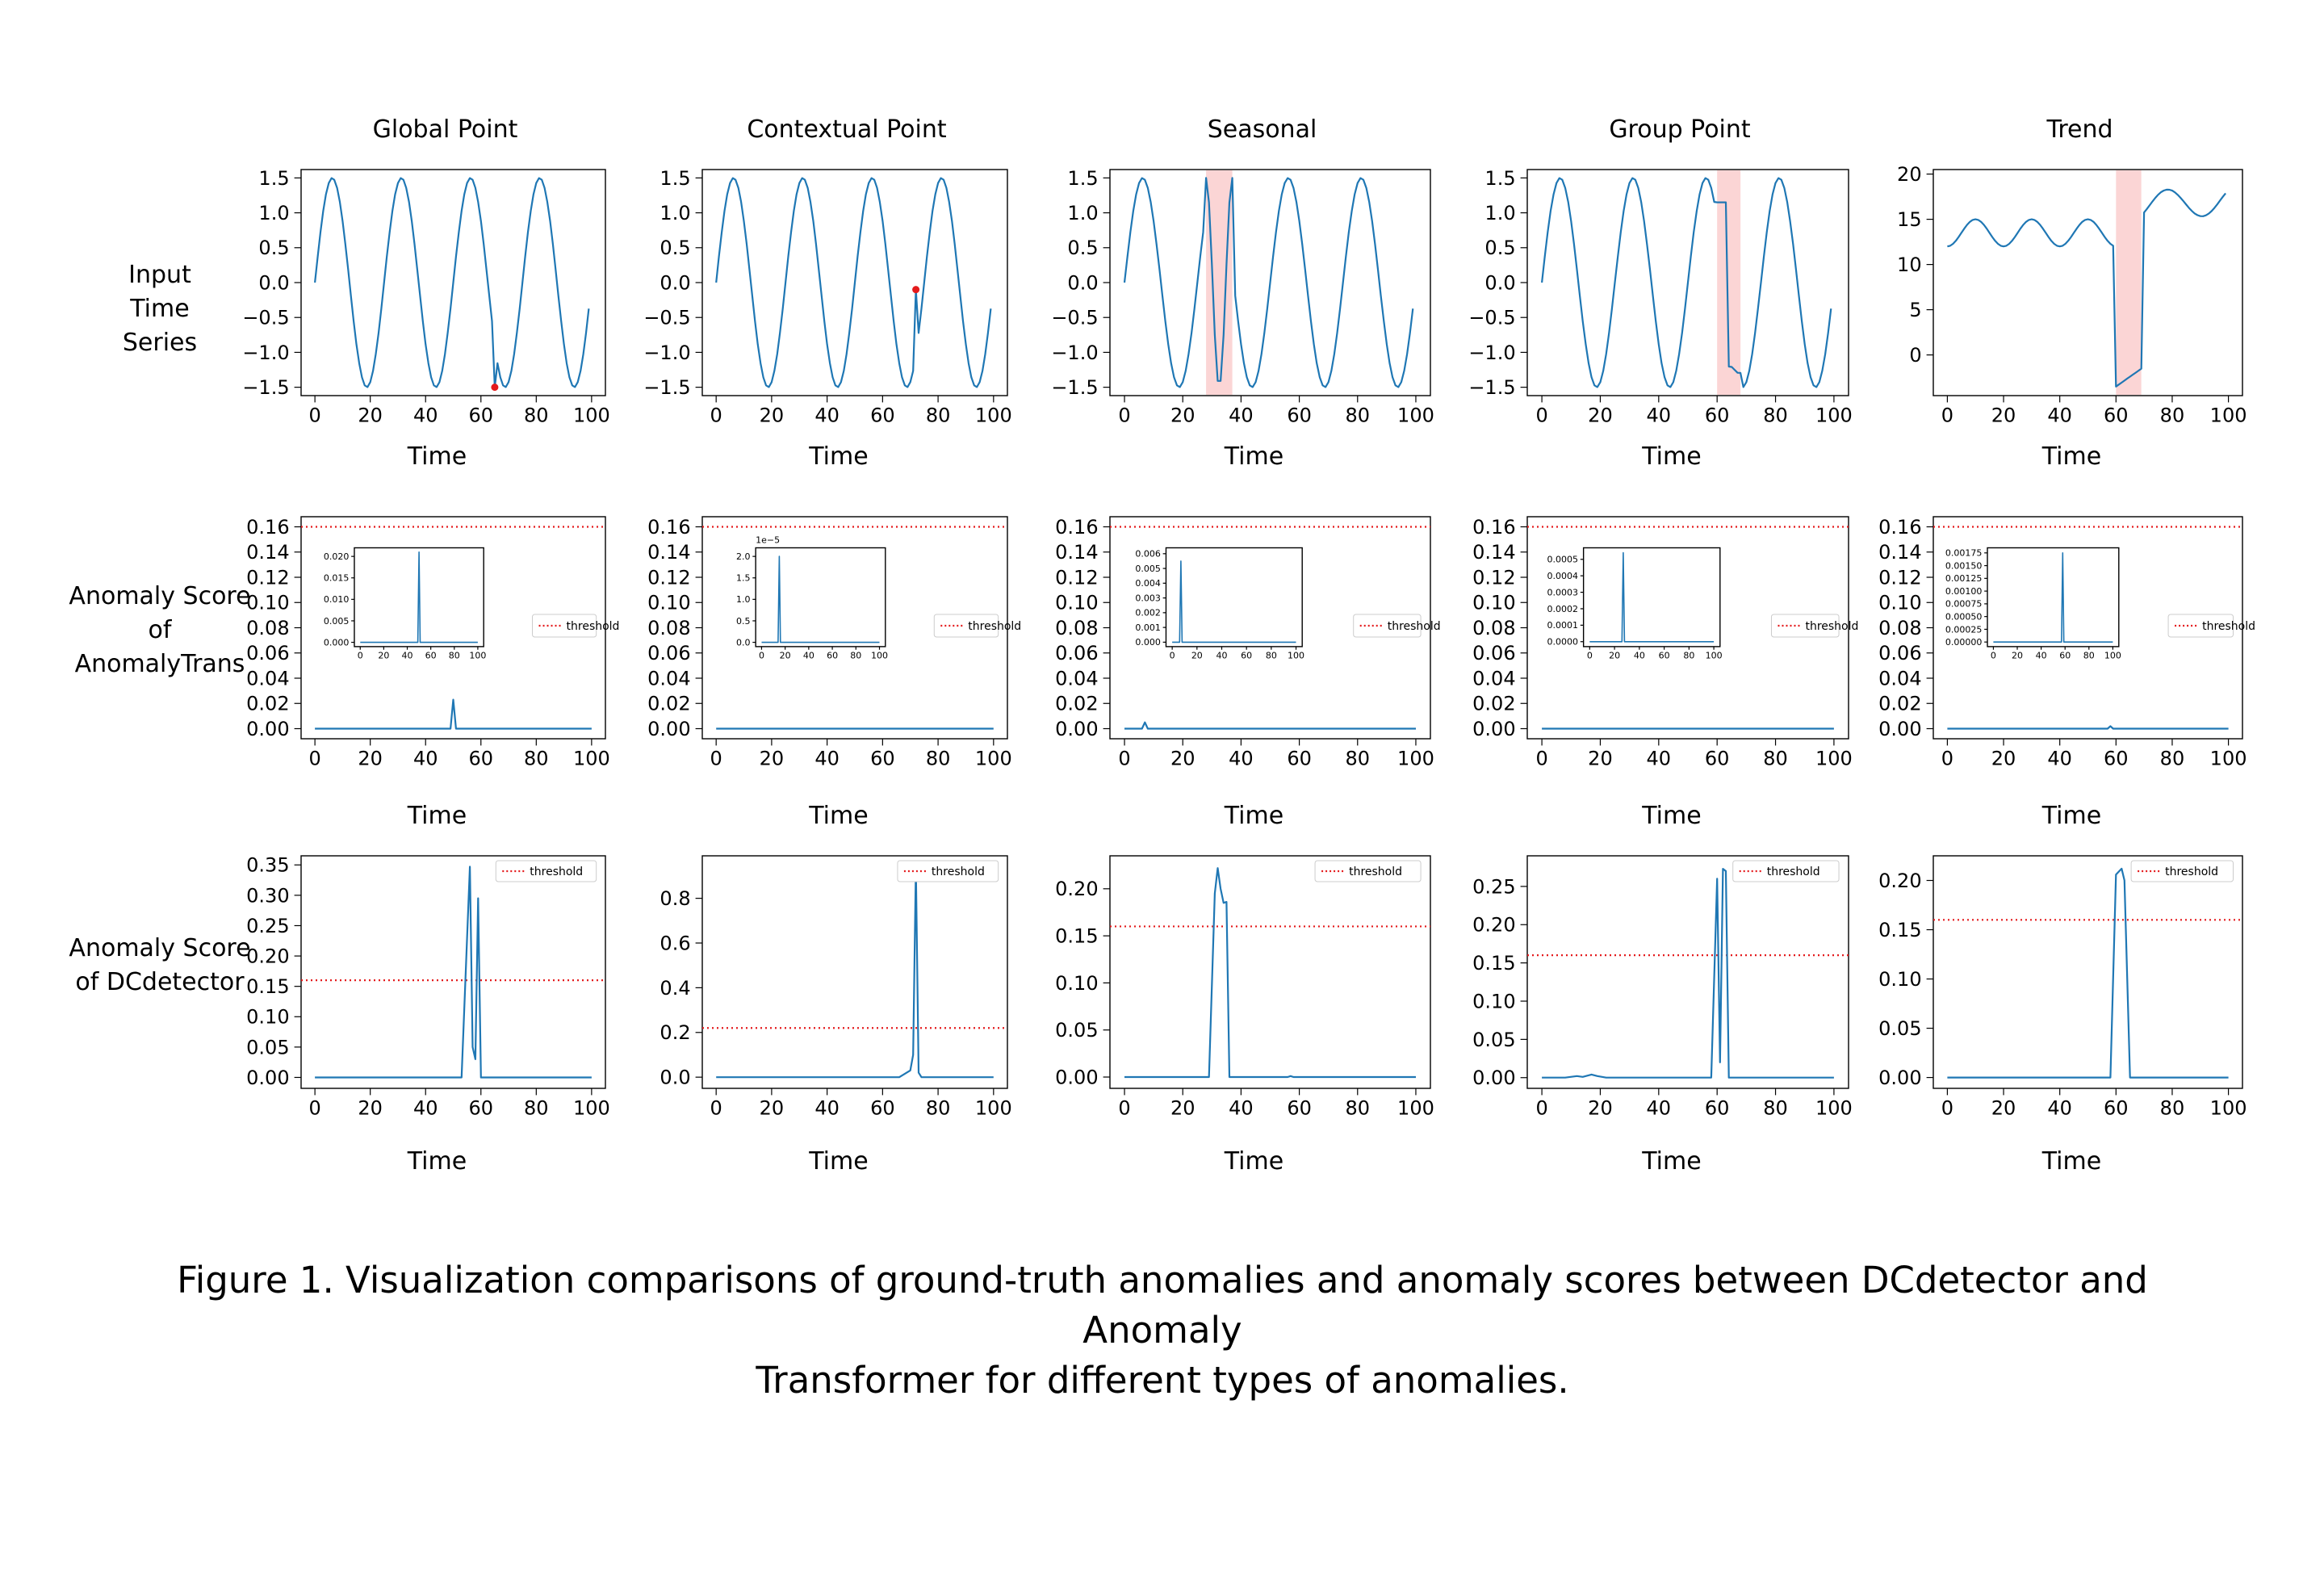  What do you see at coordinates (1491, 353) in the screenshot?
I see `input-group-ytick-label: −1.0` at bounding box center [1491, 353].